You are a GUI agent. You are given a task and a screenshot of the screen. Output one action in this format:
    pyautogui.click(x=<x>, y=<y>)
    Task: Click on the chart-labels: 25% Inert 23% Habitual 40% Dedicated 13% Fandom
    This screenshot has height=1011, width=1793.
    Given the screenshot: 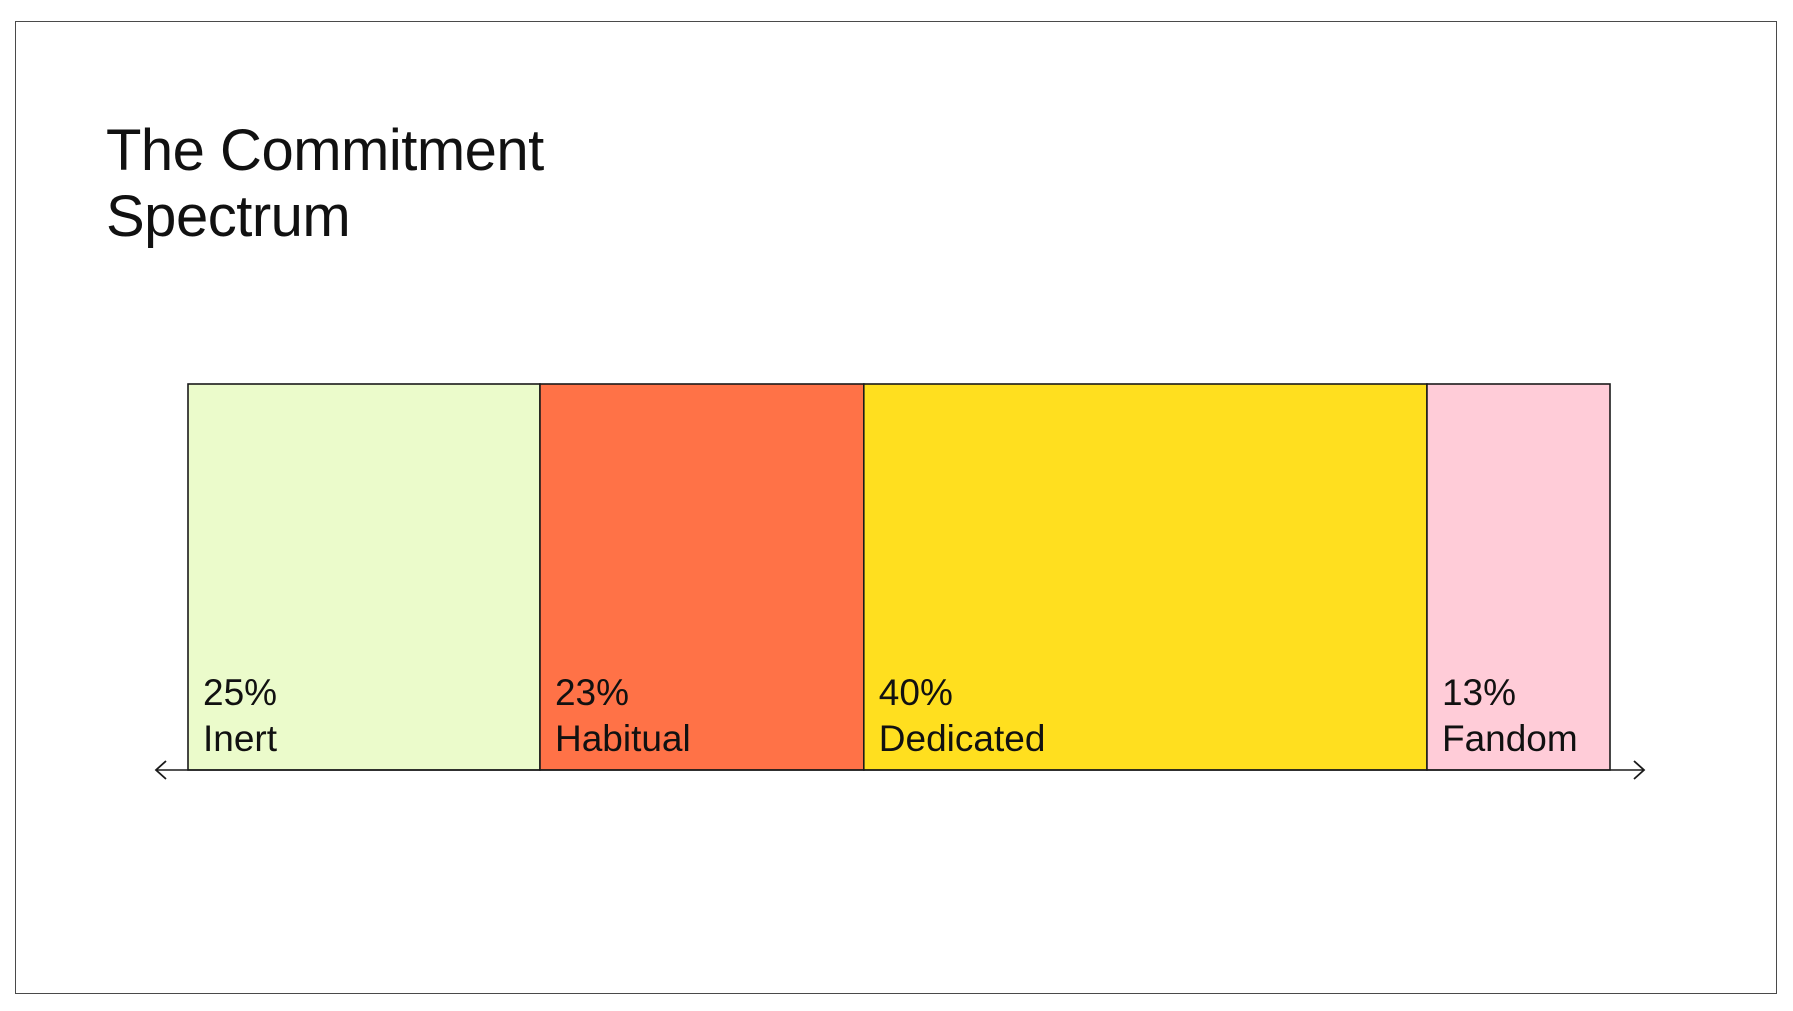 What is the action you would take?
    pyautogui.click(x=890, y=715)
    